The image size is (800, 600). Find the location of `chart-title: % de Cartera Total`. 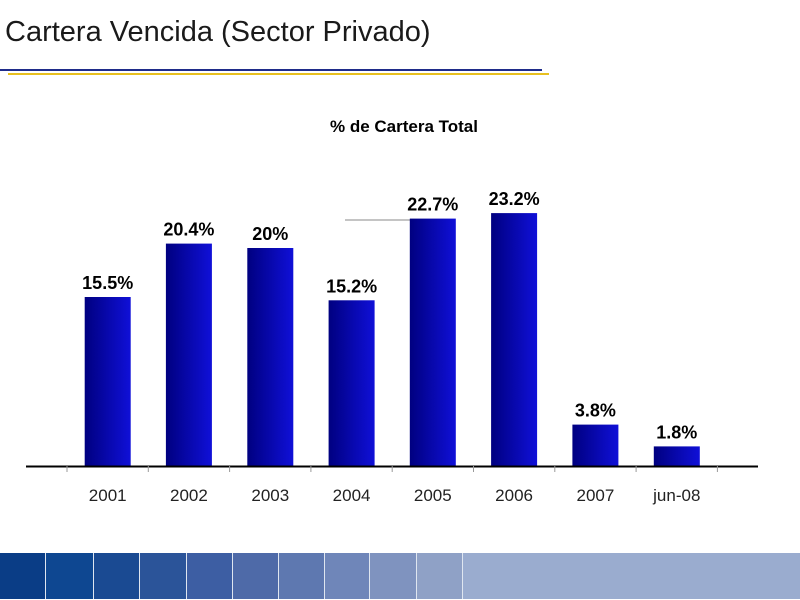

chart-title: % de Cartera Total is located at coordinates (404, 126).